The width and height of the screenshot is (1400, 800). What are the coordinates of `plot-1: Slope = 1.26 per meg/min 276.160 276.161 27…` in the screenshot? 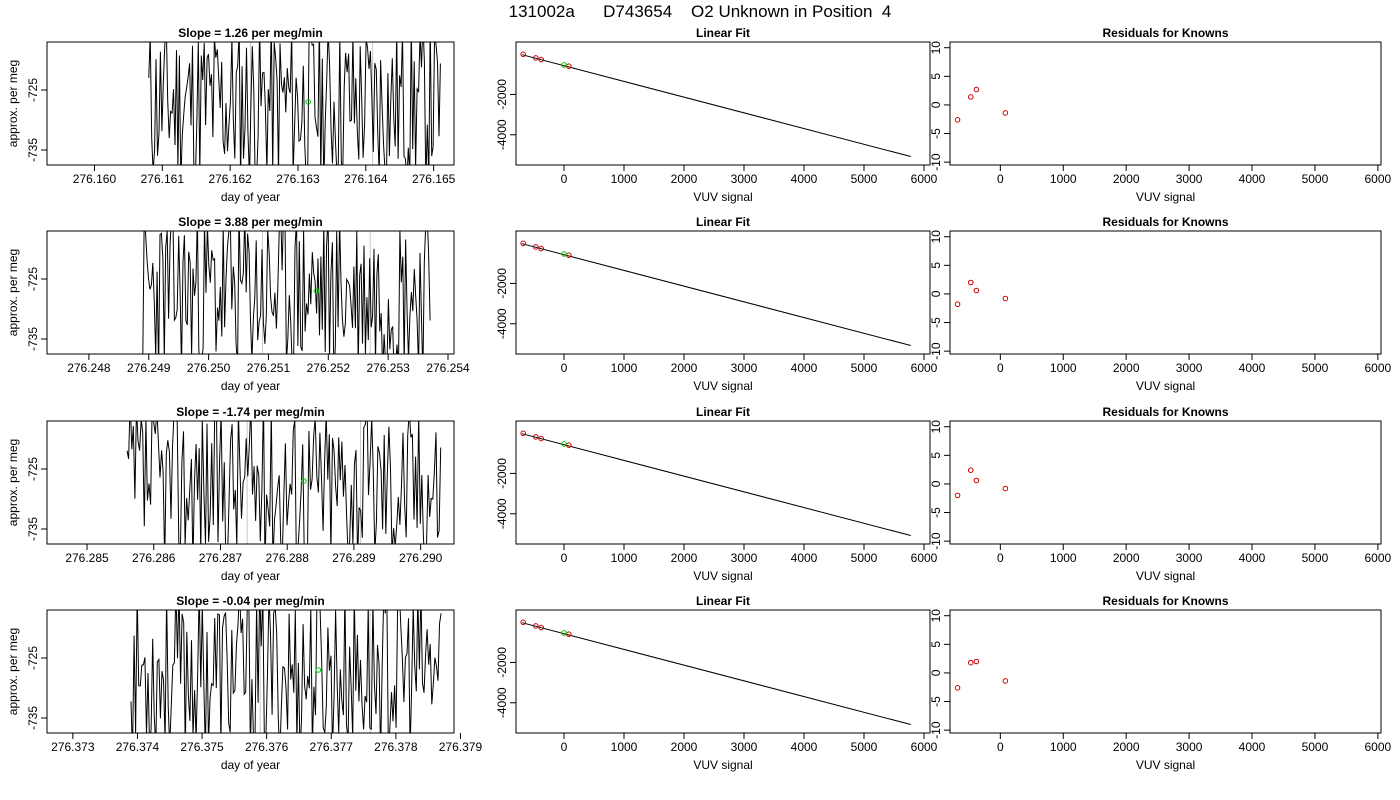 It's located at (231, 115).